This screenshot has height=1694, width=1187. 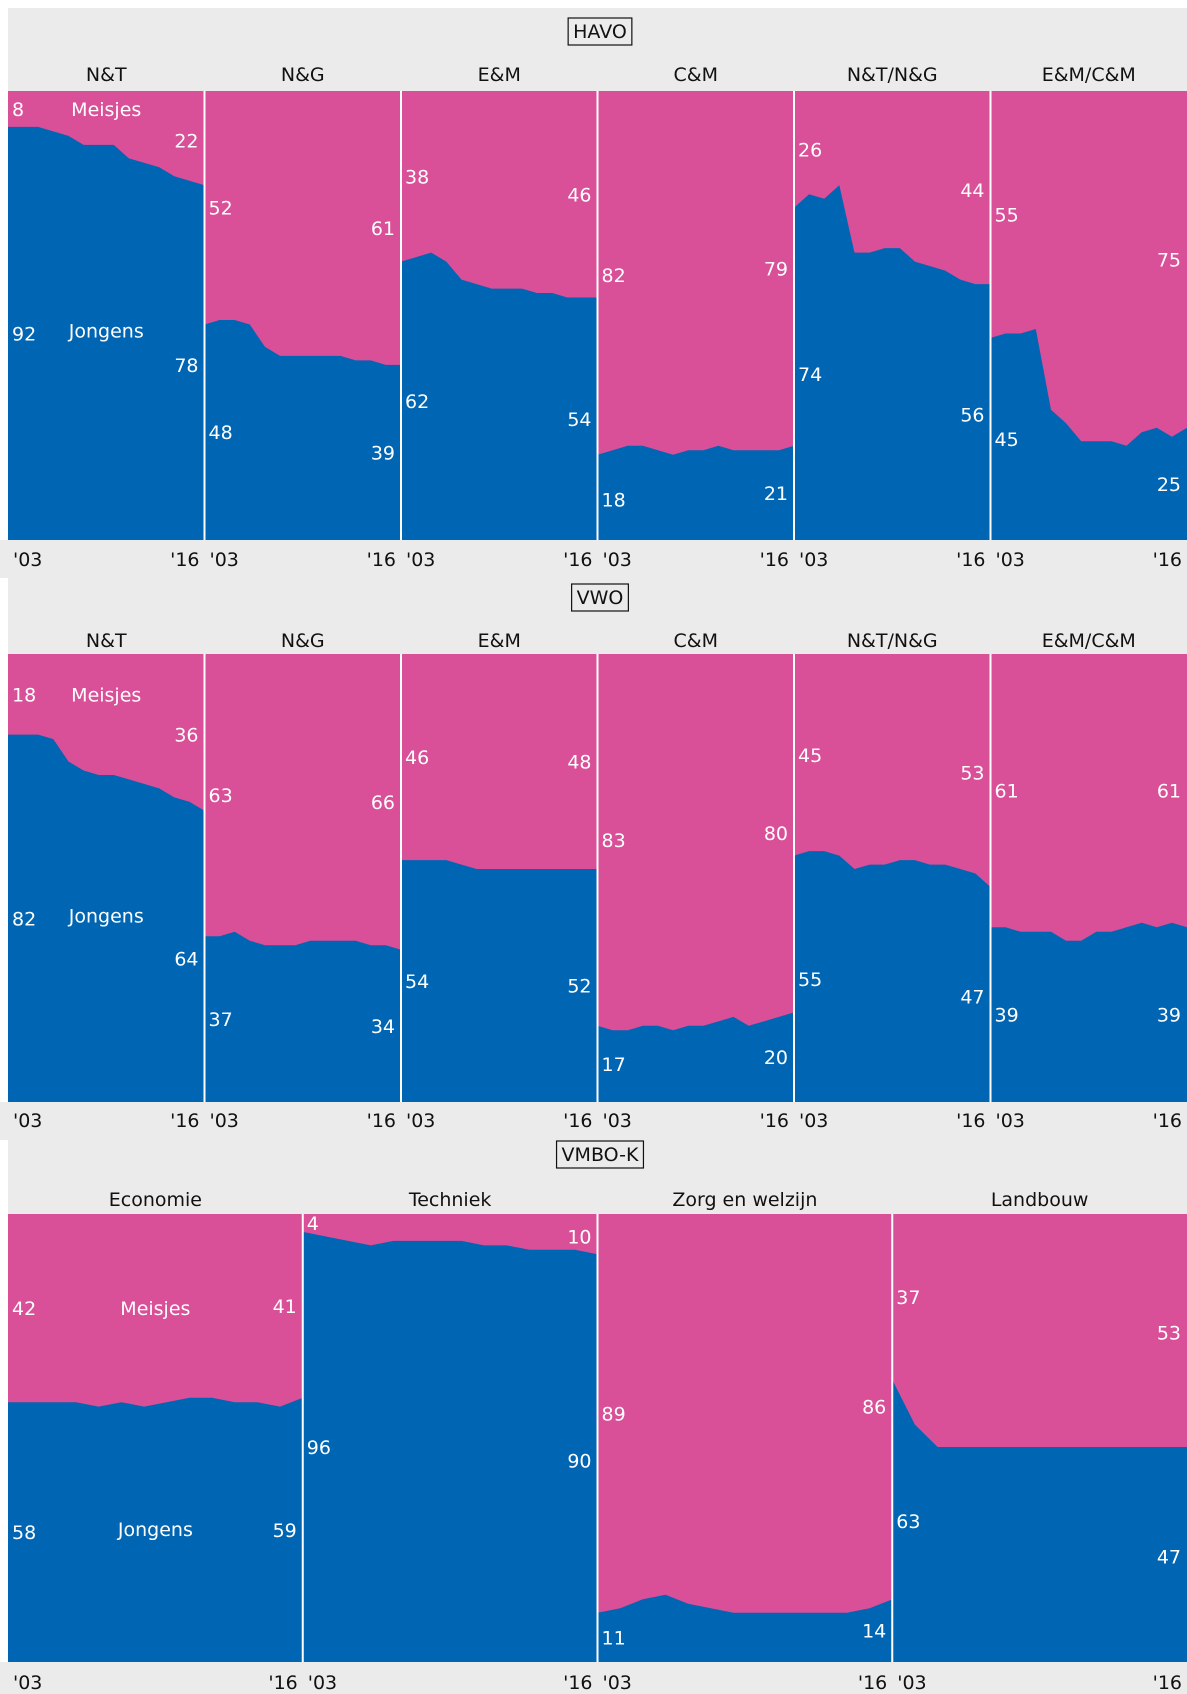 What do you see at coordinates (24, 334) in the screenshot?
I see `jongens-start-value: 92` at bounding box center [24, 334].